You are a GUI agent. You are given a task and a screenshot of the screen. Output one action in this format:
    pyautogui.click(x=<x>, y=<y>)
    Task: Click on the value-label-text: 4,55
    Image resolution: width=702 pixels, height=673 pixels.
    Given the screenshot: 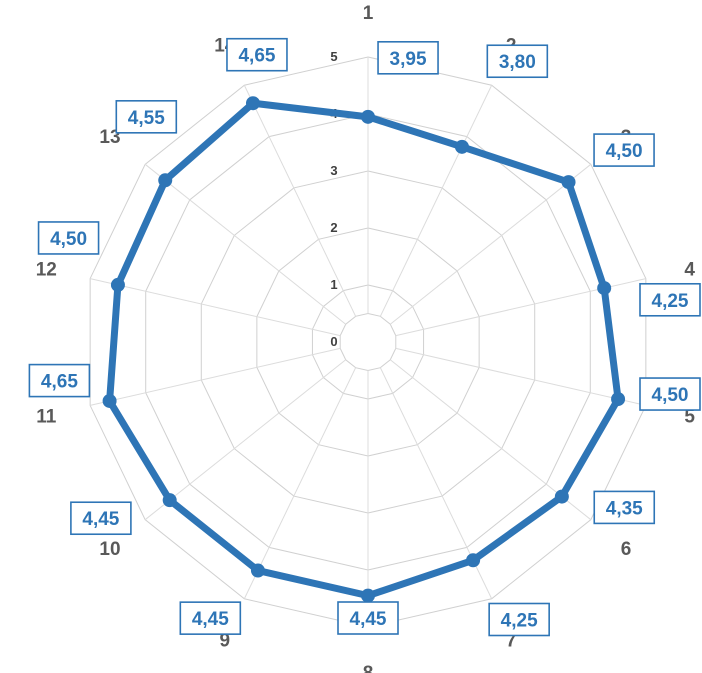 What is the action you would take?
    pyautogui.click(x=146, y=118)
    